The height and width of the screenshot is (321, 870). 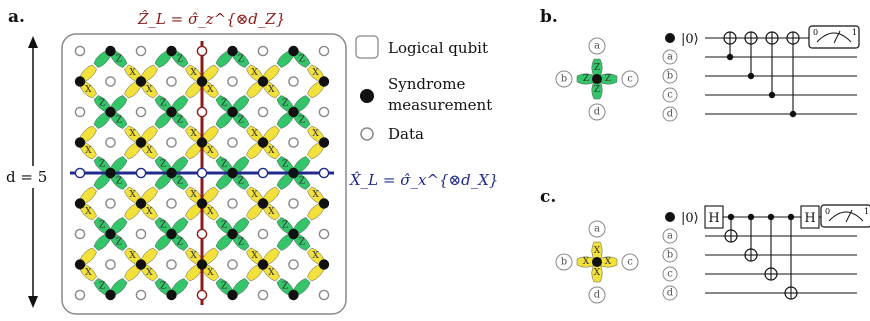 I want to click on meter-arc, so click(x=834, y=37).